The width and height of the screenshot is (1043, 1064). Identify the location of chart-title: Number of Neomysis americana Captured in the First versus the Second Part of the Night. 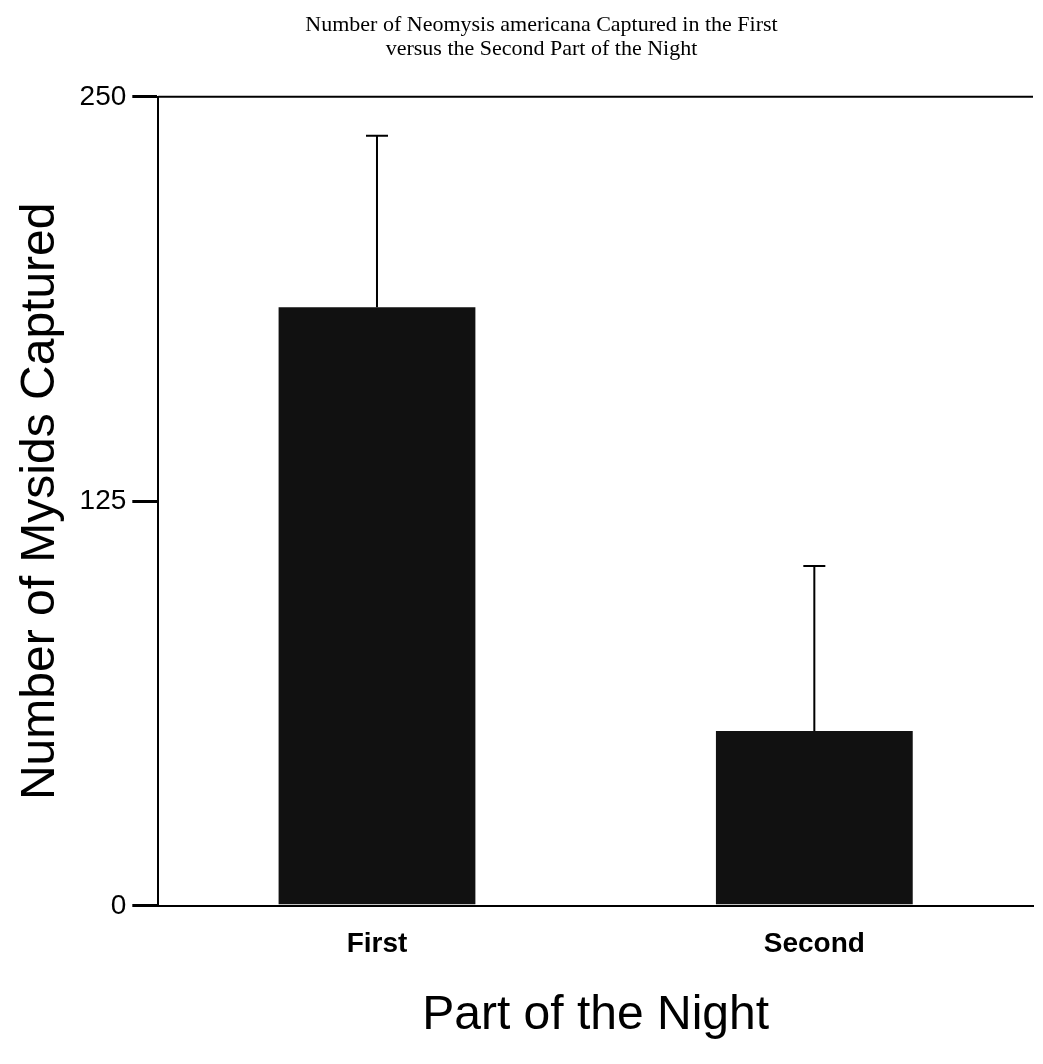
(541, 35).